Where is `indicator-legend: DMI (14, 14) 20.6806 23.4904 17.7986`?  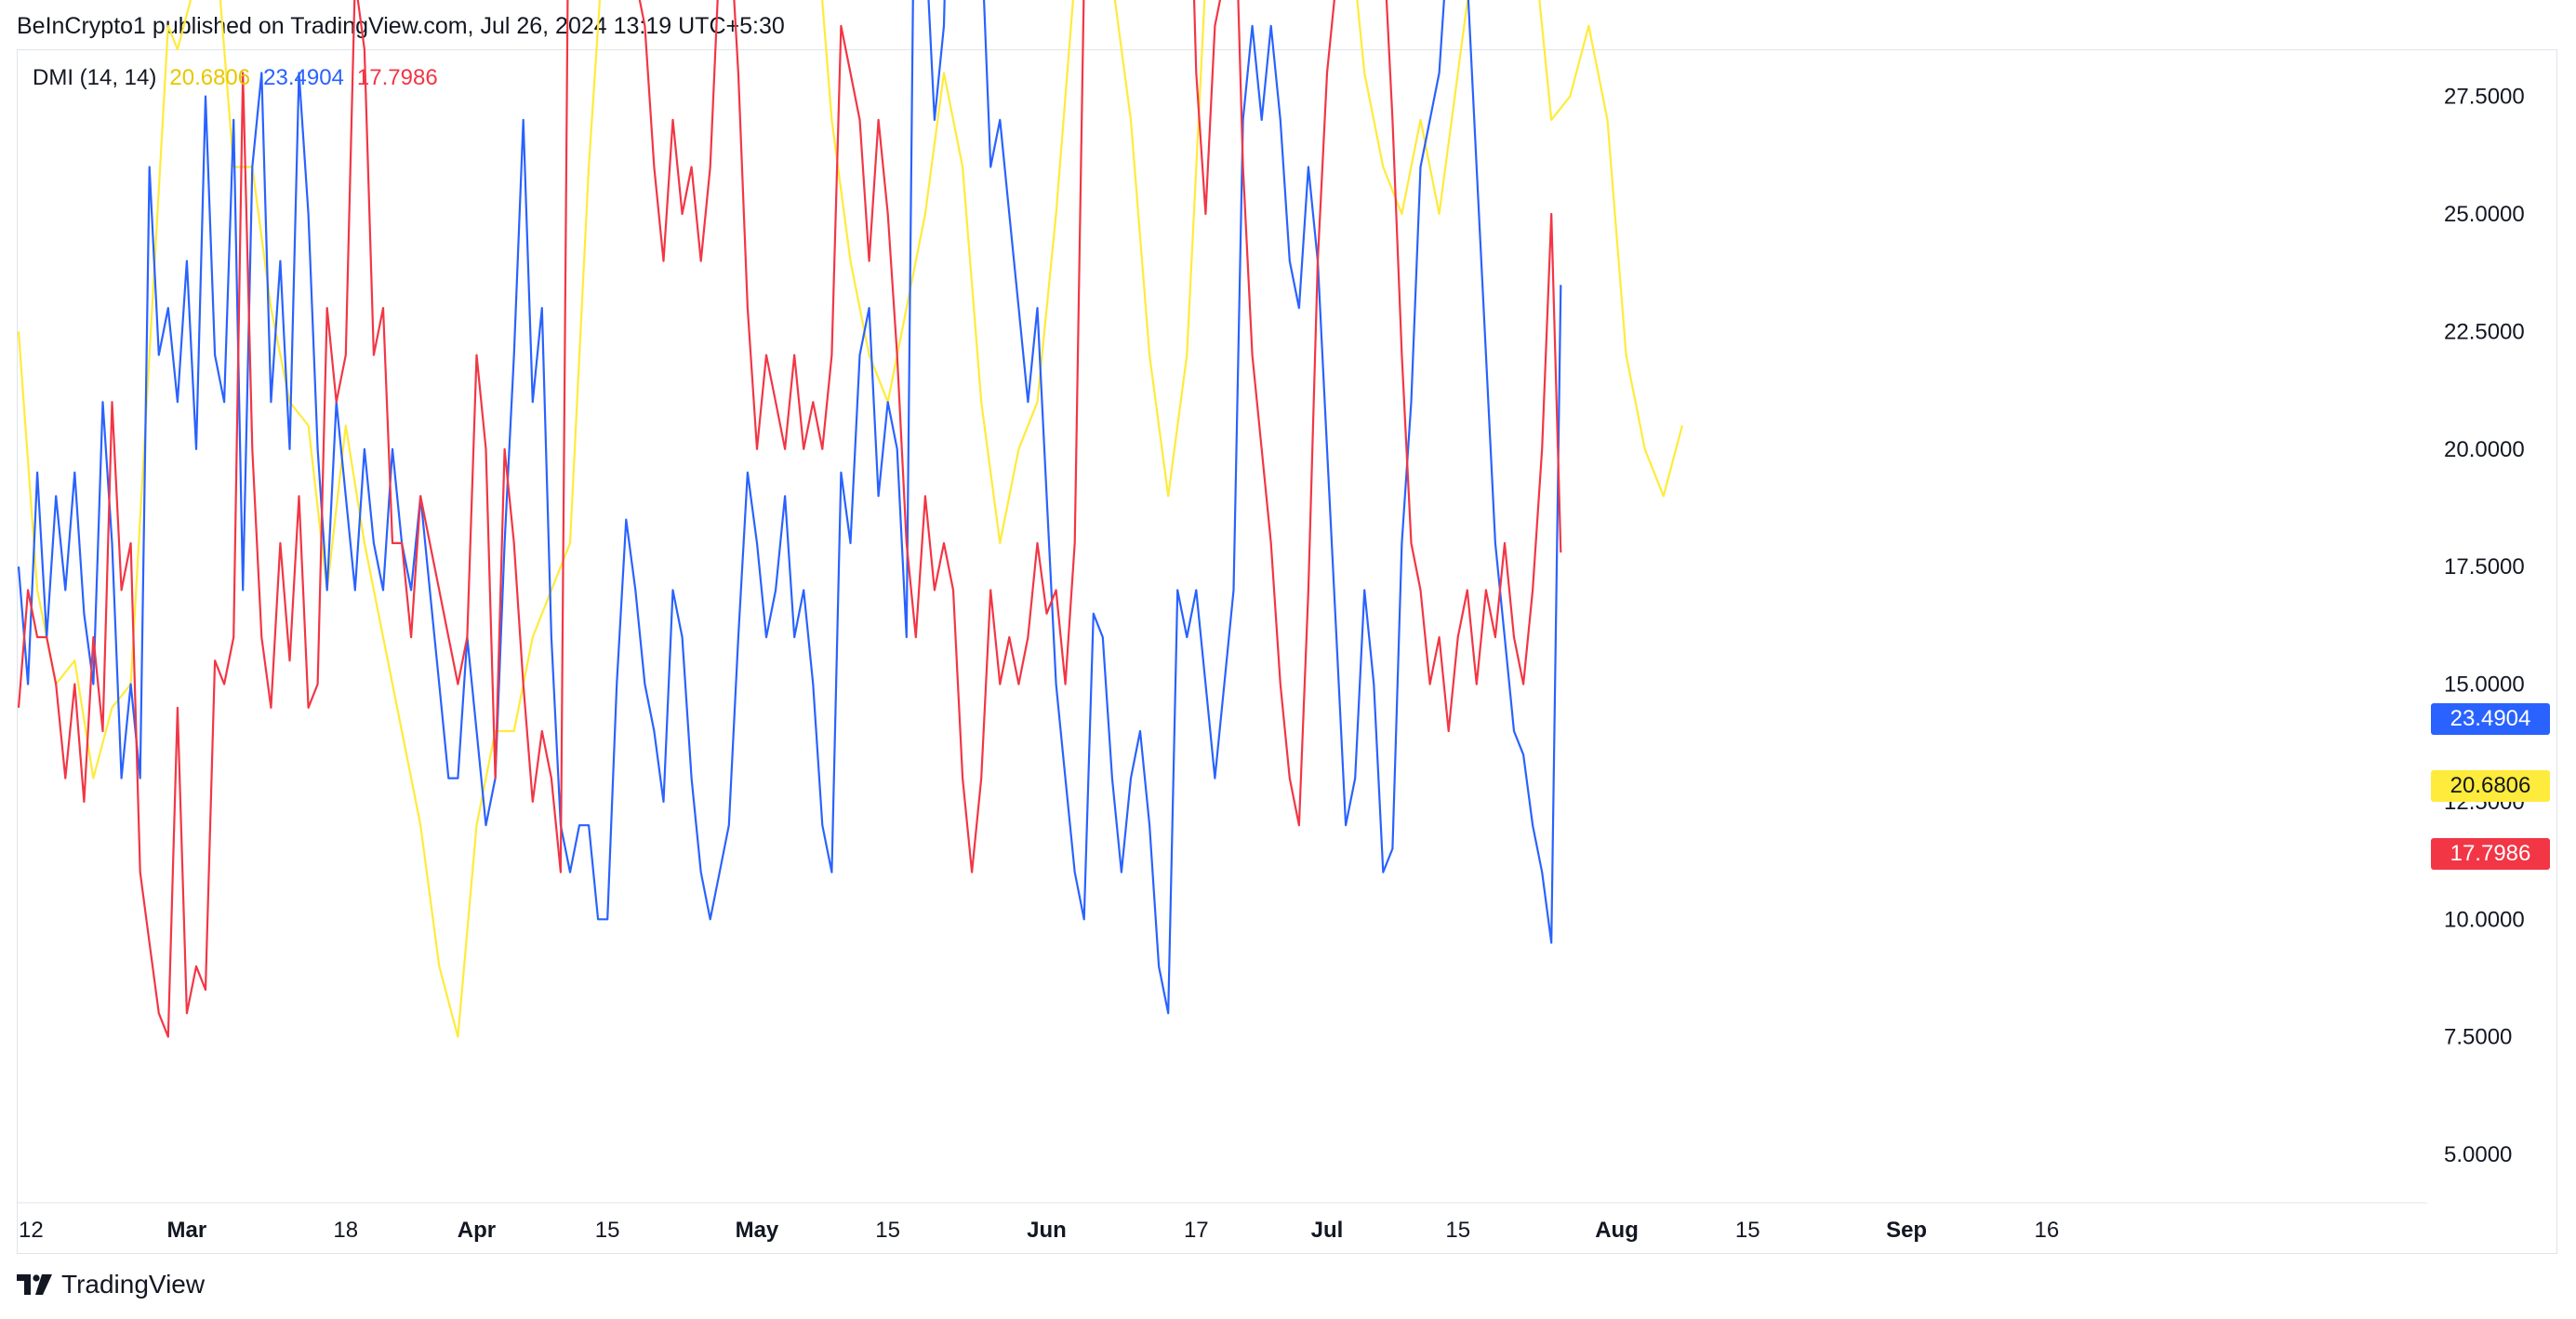 indicator-legend: DMI (14, 14) 20.6806 23.4904 17.7986 is located at coordinates (235, 78).